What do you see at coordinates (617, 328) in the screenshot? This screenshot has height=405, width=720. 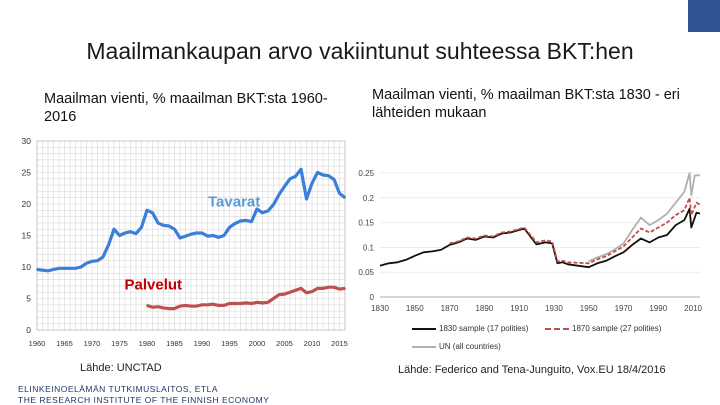 I see `legend-label-1870-sample: 1870 sample (27 polities)` at bounding box center [617, 328].